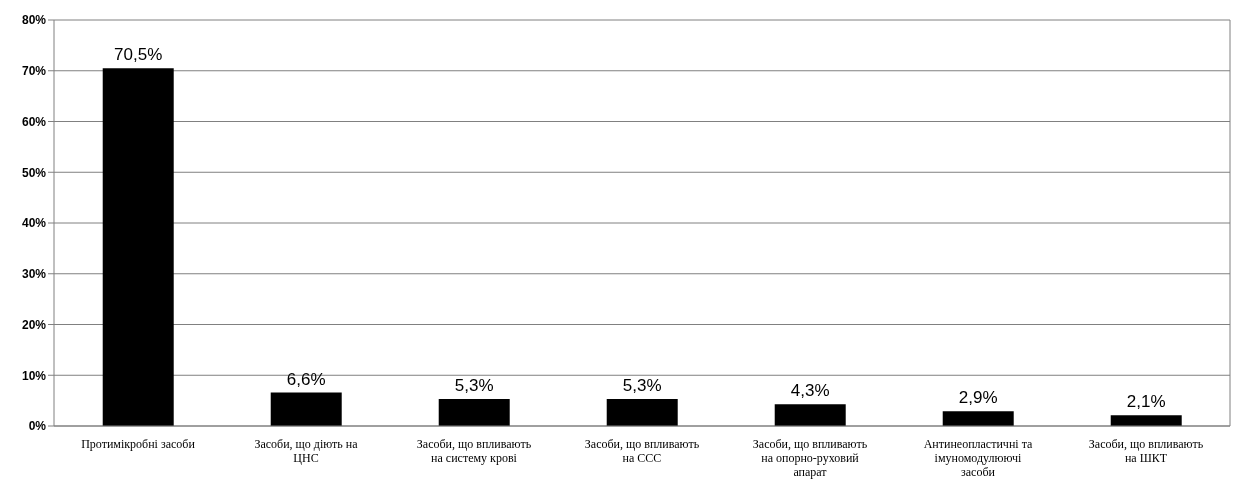 This screenshot has height=496, width=1249. Describe the element at coordinates (34, 71) in the screenshot. I see `y-tick-label: 70%` at that location.